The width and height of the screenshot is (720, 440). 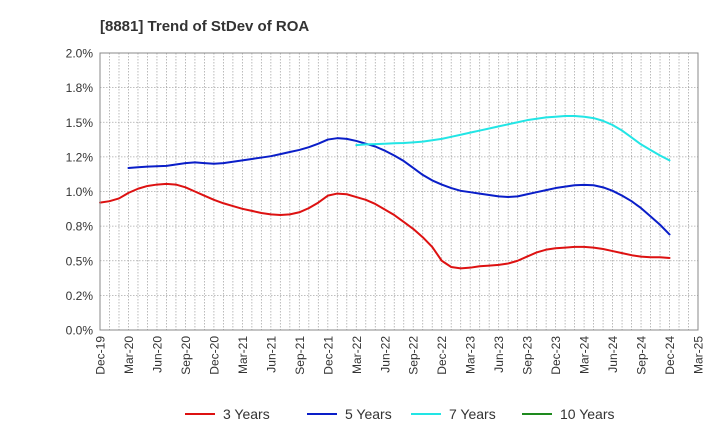 I want to click on x-tick-label: Dec-22, so click(x=442, y=355).